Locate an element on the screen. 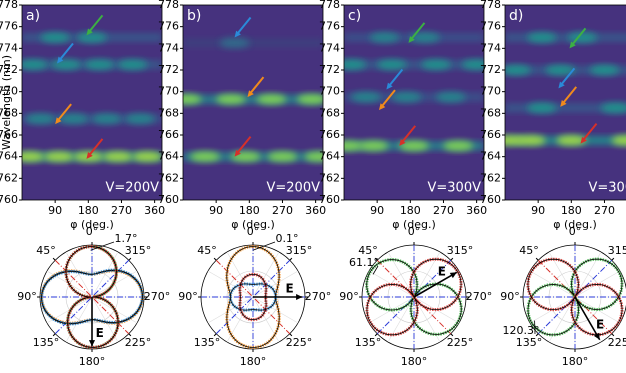 The image size is (626, 373). x-tick-label: 180 is located at coordinates (571, 210).